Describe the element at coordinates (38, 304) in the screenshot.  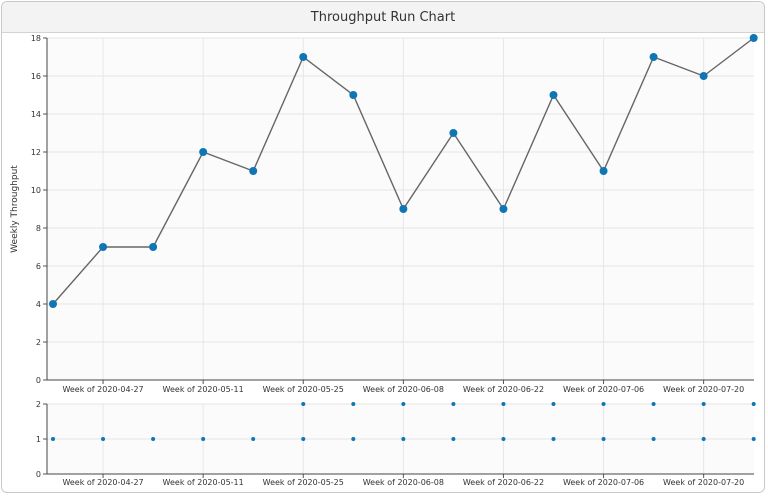
I see `main-y-tick-label: 4` at that location.